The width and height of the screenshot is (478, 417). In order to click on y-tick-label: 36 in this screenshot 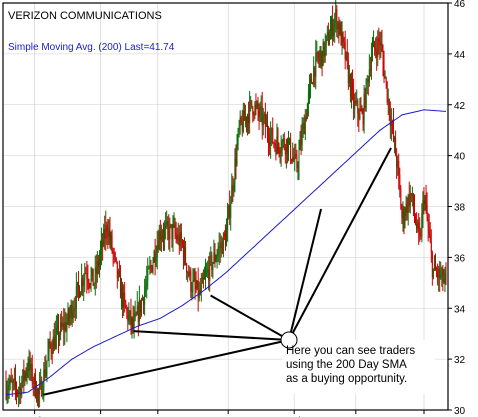, I will do `click(460, 258)`.